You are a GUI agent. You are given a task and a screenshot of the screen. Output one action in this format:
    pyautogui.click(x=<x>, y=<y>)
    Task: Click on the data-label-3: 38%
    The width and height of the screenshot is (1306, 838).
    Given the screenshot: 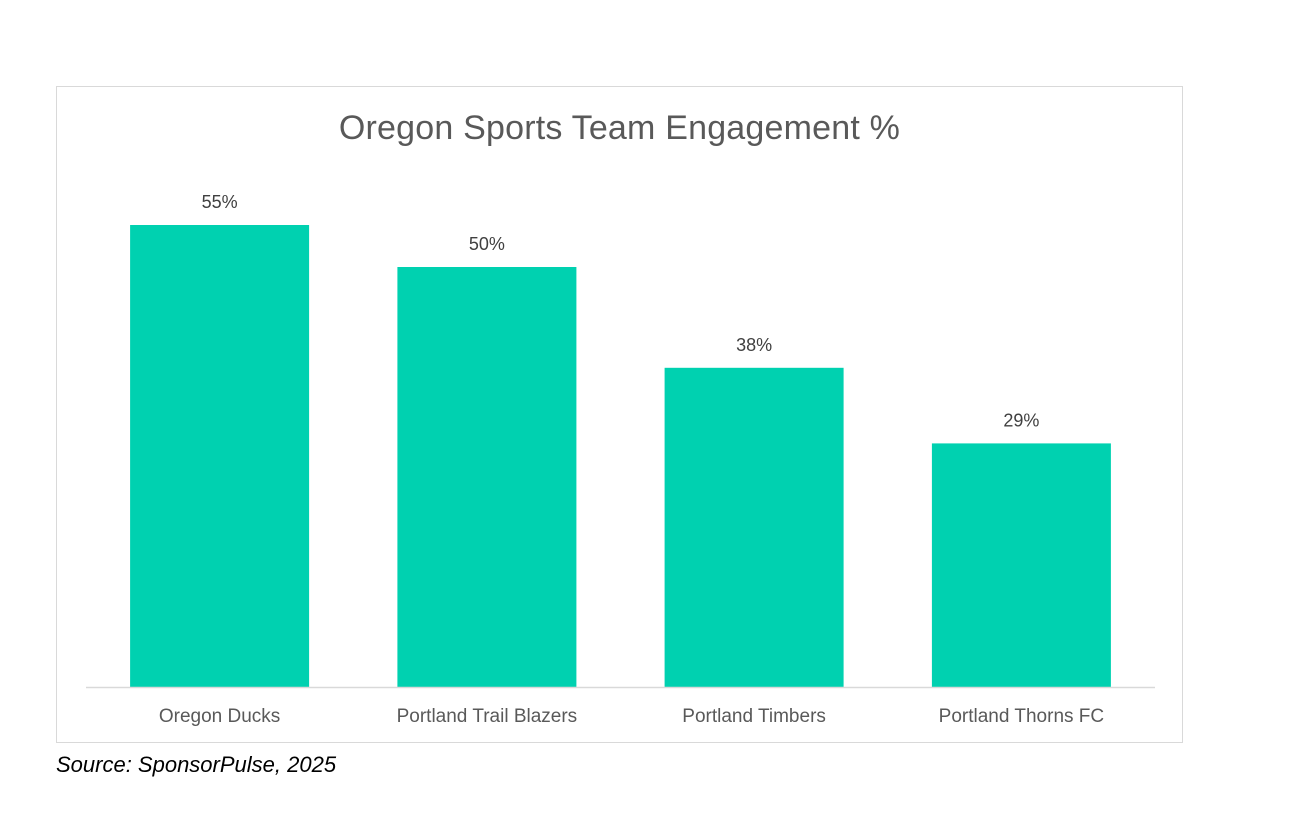 What is the action you would take?
    pyautogui.click(x=754, y=345)
    